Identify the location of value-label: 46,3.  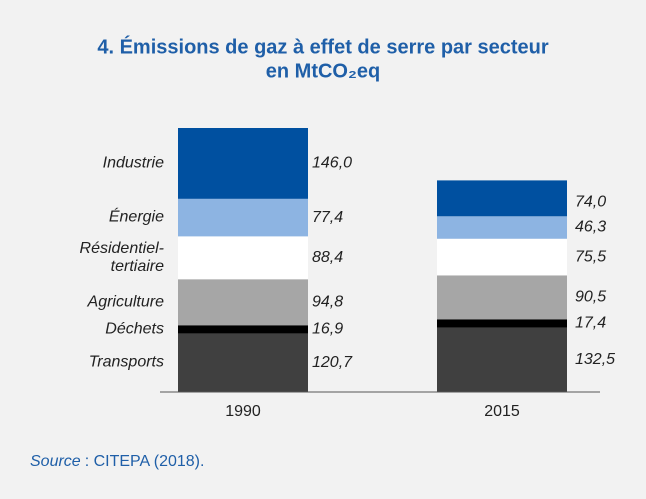
(590, 227).